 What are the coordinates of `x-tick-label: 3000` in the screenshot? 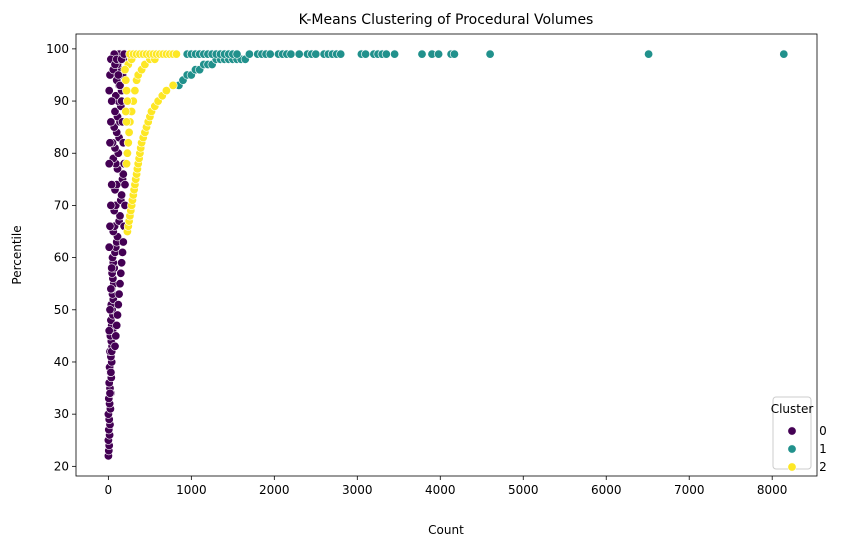 It's located at (357, 490).